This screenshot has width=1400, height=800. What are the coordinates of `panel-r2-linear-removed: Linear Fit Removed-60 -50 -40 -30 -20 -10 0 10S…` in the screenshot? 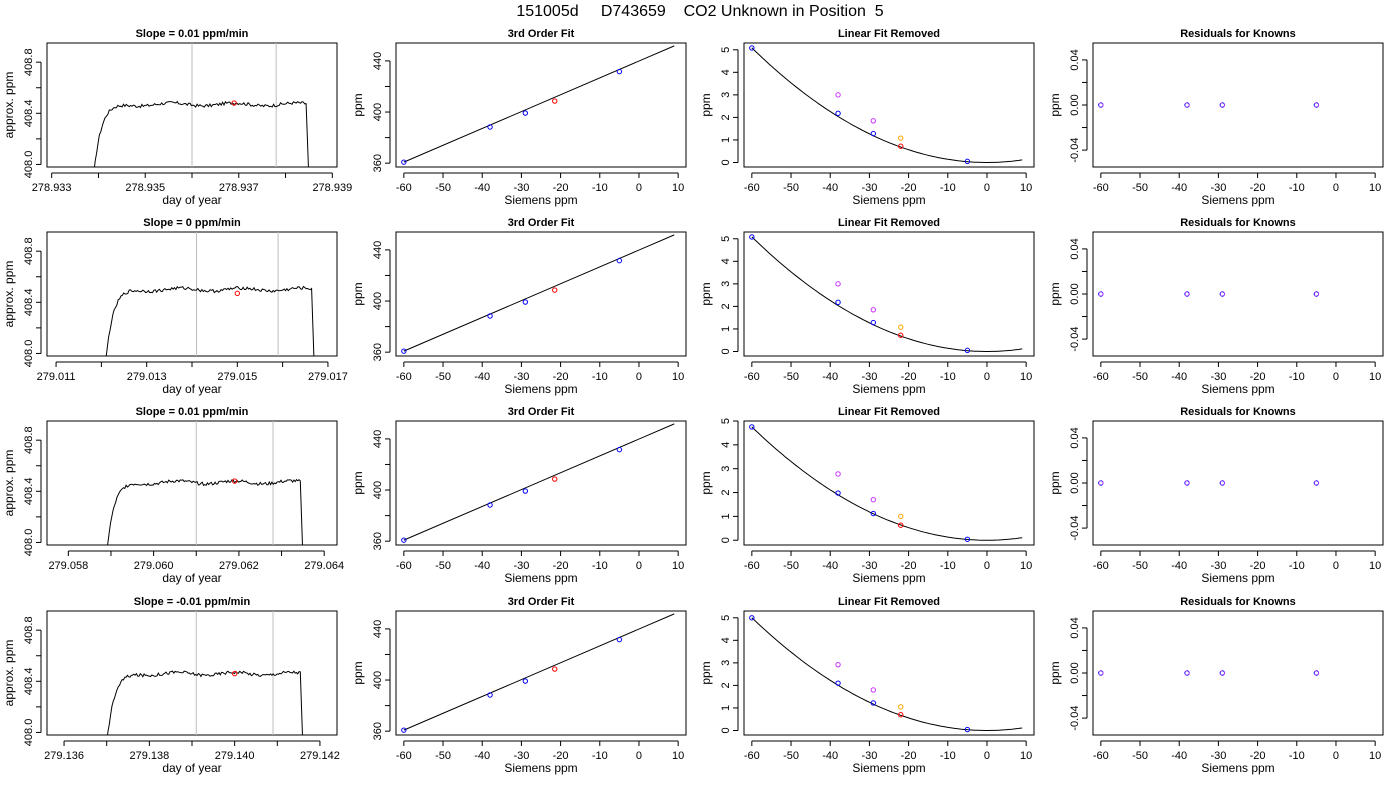 It's located at (867, 306).